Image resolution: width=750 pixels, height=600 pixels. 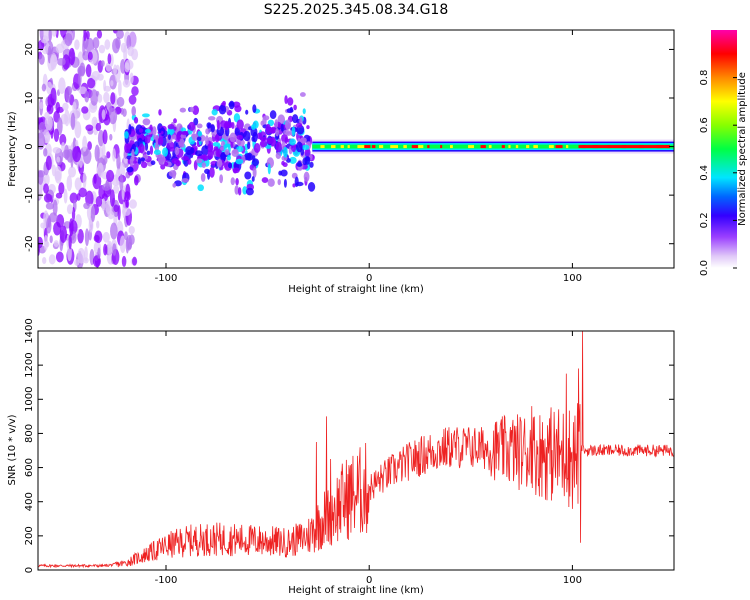 I want to click on colorbar-label: Normalized spectral amplitude, so click(x=742, y=149).